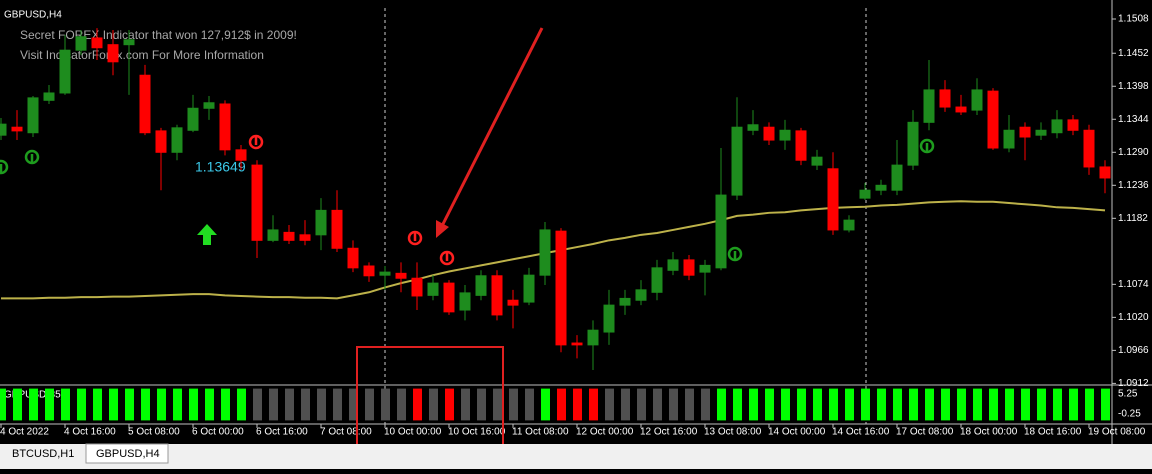 The width and height of the screenshot is (1152, 474). What do you see at coordinates (492, 127) in the screenshot?
I see `annotation-arrow` at bounding box center [492, 127].